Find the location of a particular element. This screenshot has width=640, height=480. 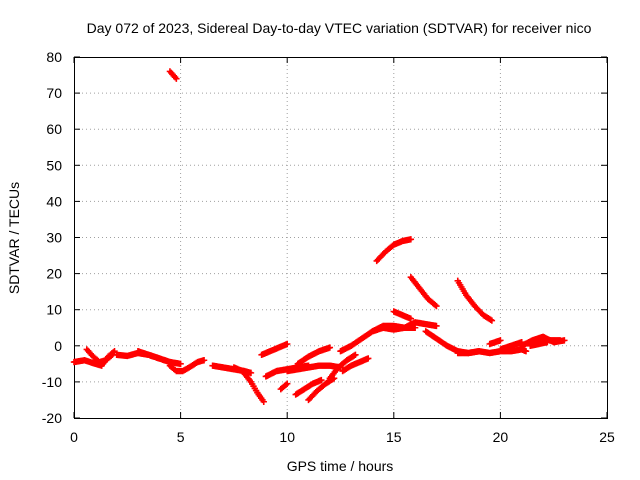

y-tick-label: 40 is located at coordinates (54, 201).